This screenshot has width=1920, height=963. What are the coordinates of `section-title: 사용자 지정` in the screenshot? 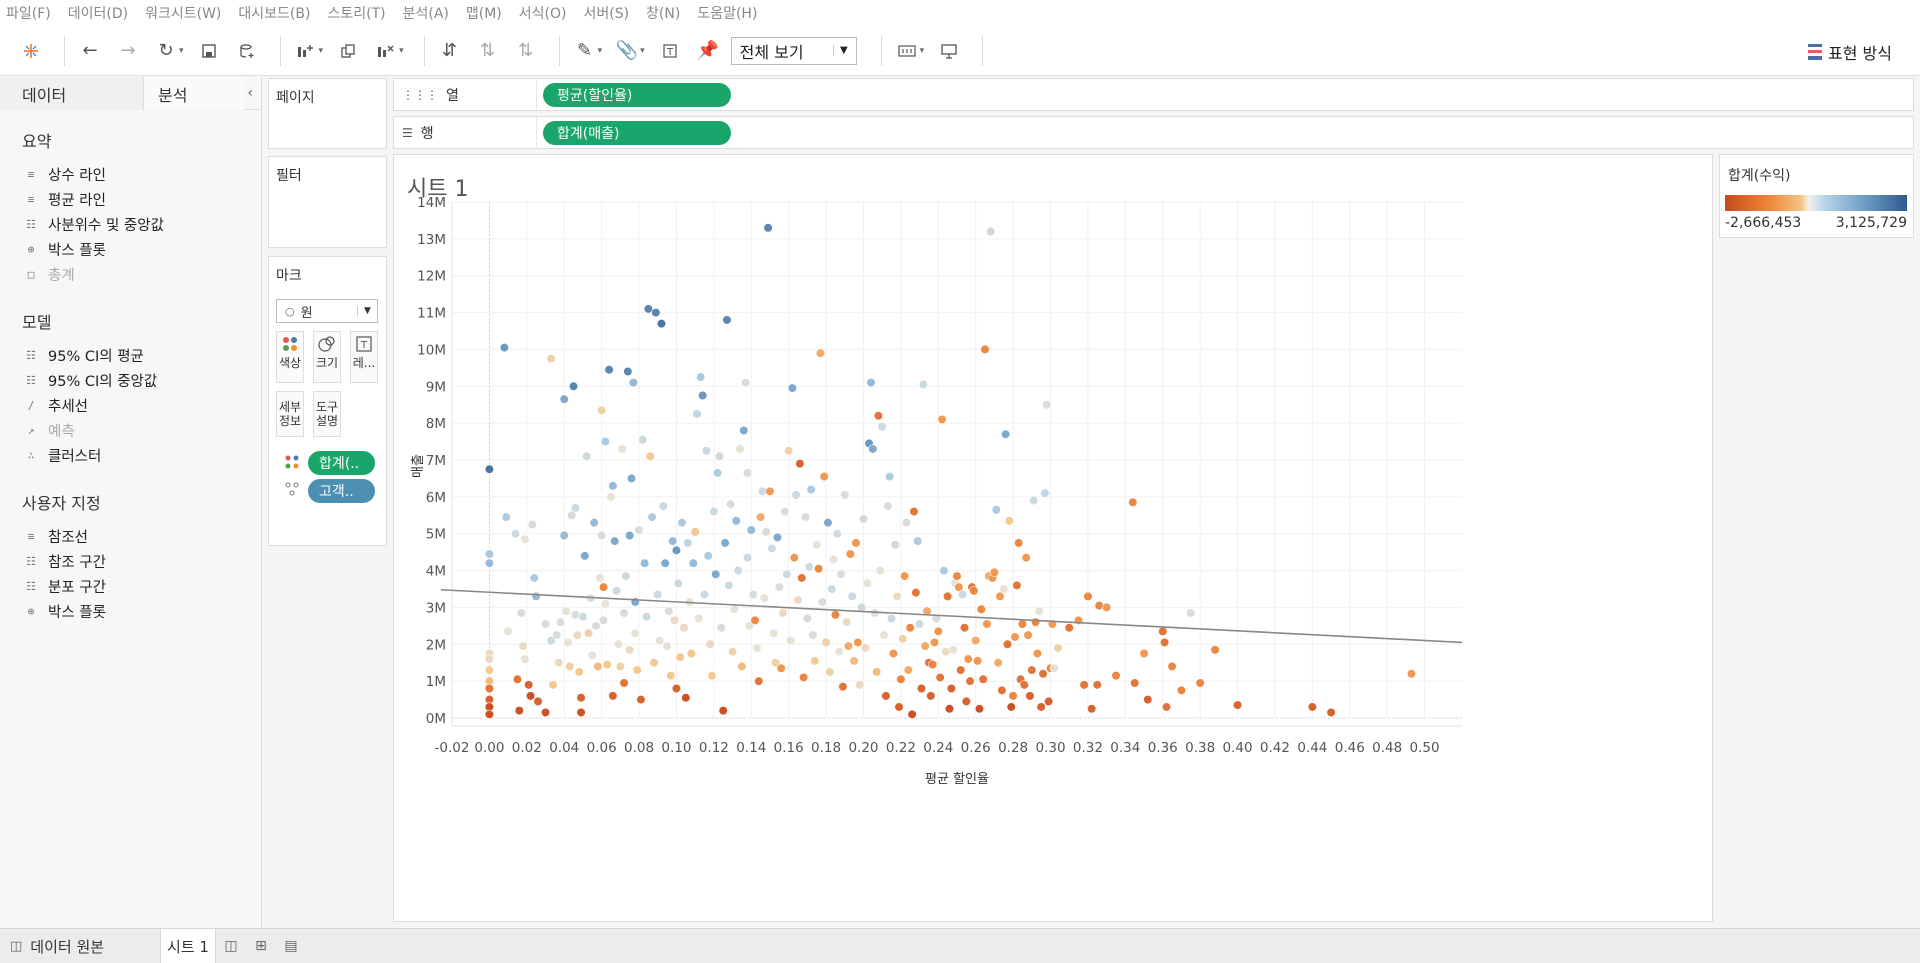 It's located at (61, 503).